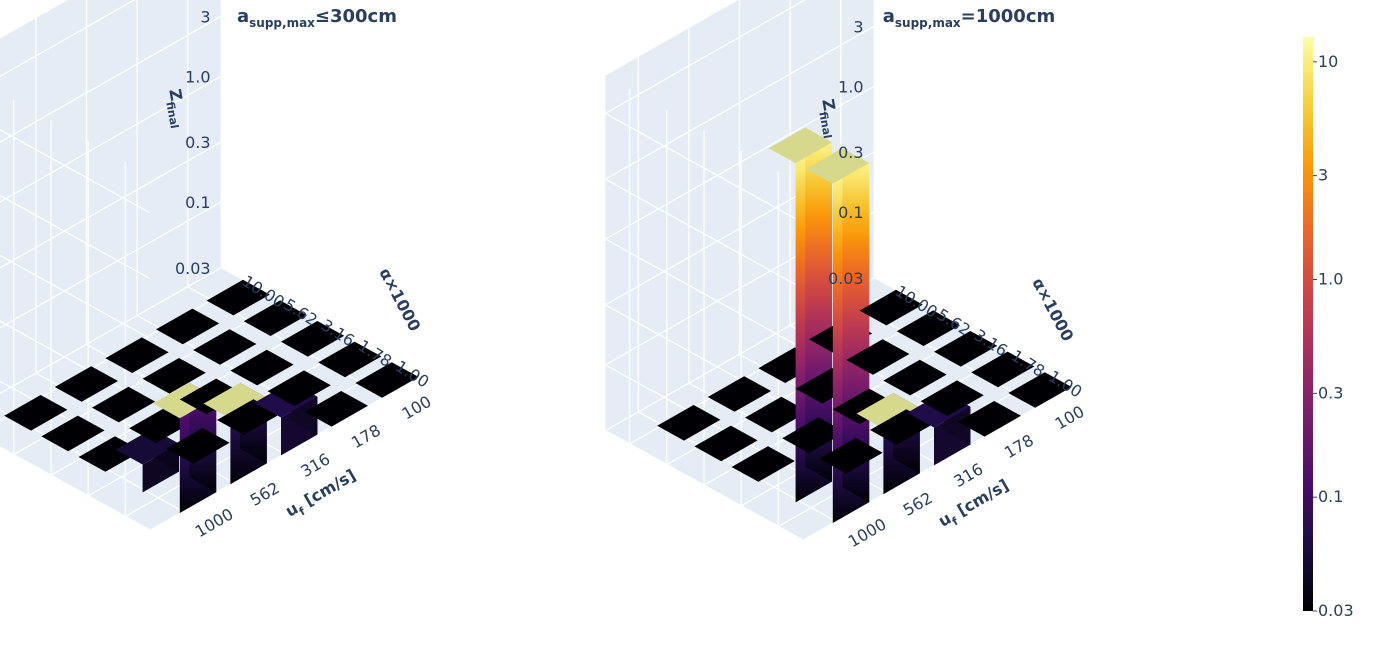  Describe the element at coordinates (1330, 278) in the screenshot. I see `colorbar-tick-label: 1.0` at that location.